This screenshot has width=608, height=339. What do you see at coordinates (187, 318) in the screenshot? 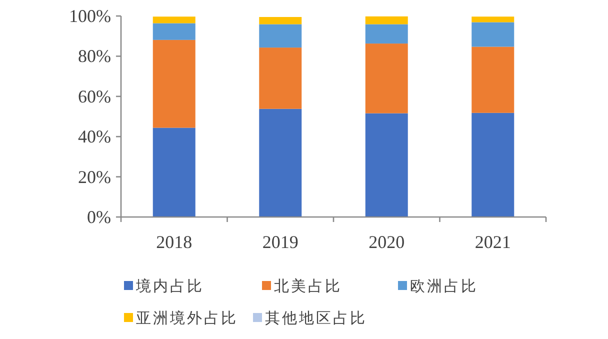
I see `legend-label: 亚洲境外占比` at bounding box center [187, 318].